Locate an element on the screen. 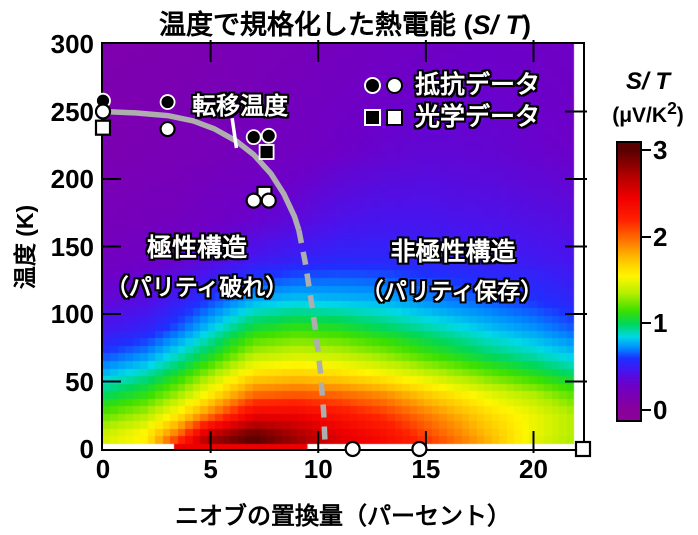 This screenshot has width=698, height=535. y-tick-label: 100 is located at coordinates (72, 314).